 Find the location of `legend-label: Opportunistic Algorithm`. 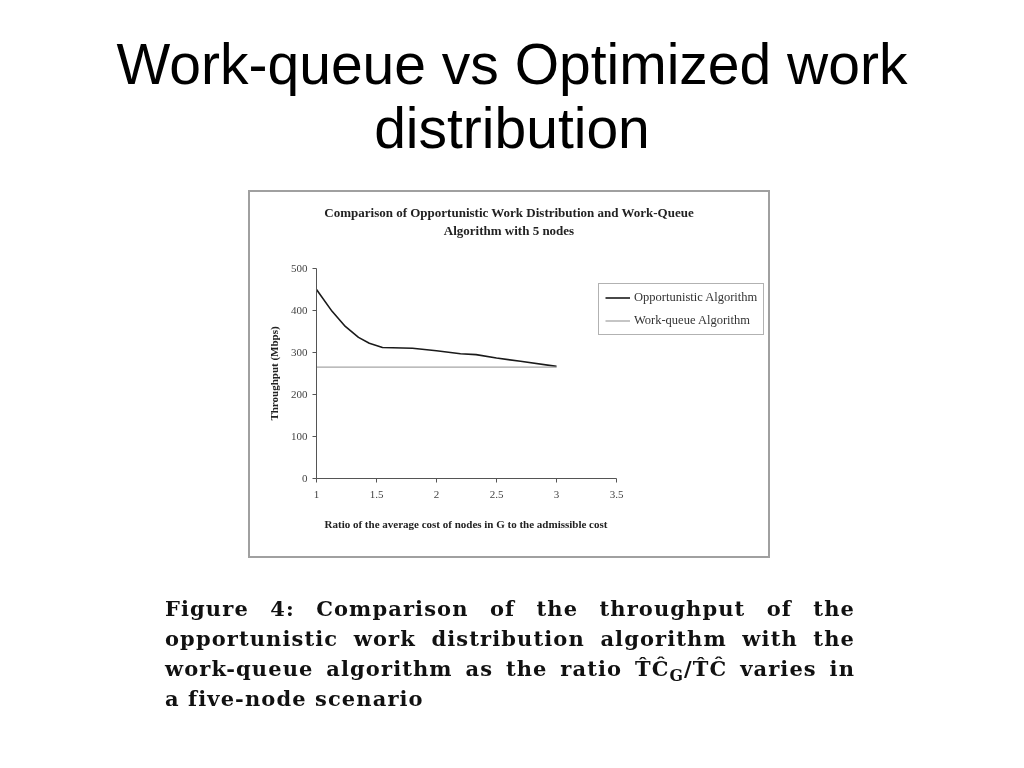

legend-label: Opportunistic Algorithm is located at coordinates (696, 297).